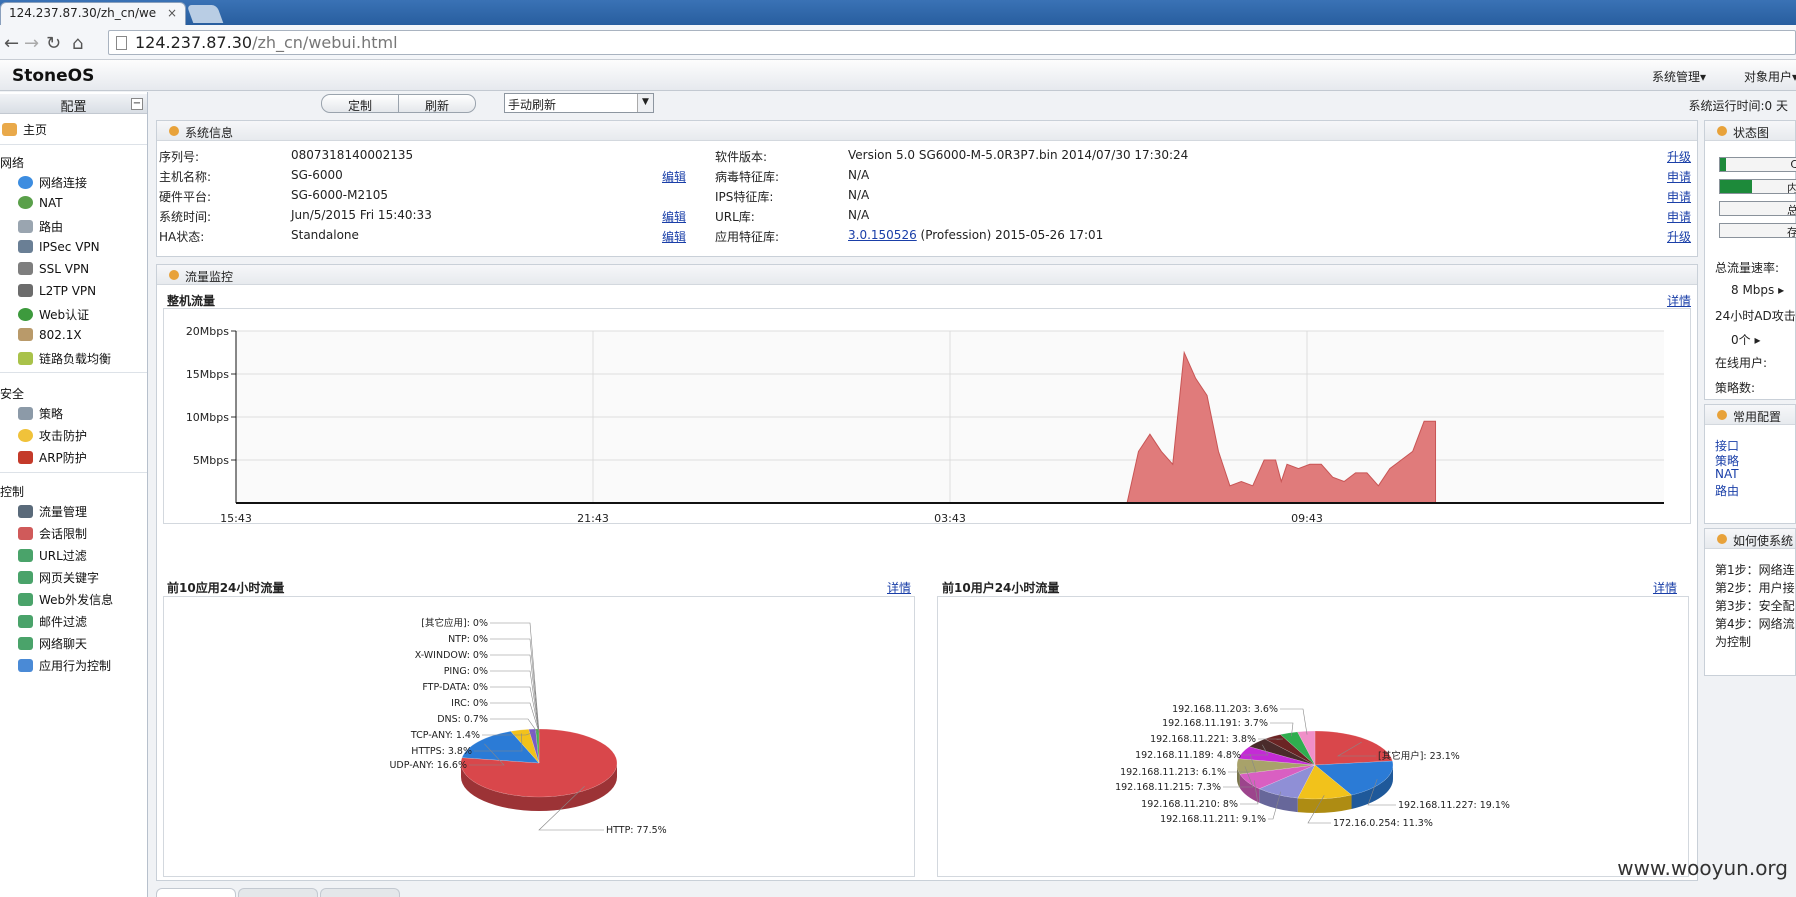  What do you see at coordinates (360, 103) in the screenshot?
I see `customize-button: 定制` at bounding box center [360, 103].